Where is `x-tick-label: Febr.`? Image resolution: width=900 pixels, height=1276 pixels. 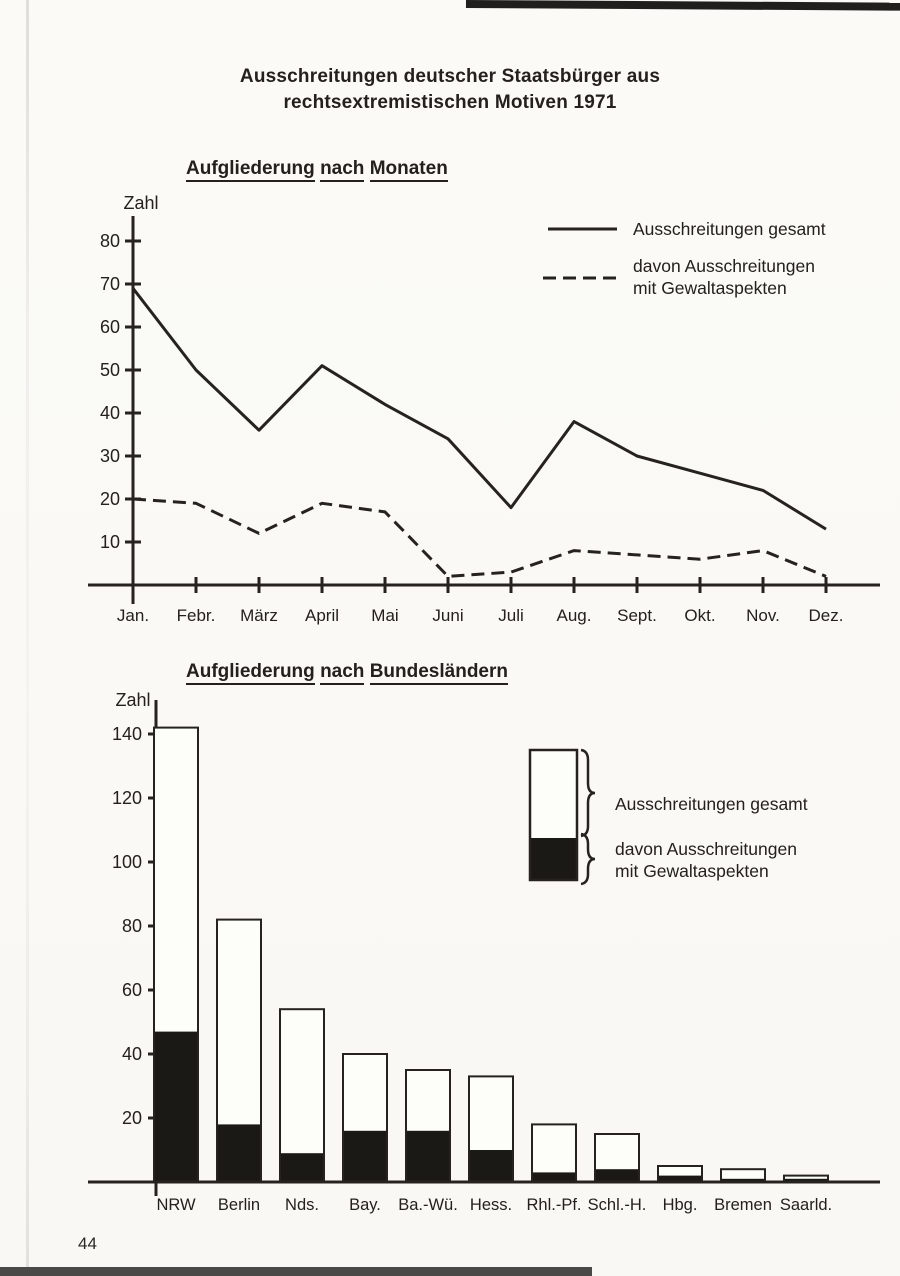
x-tick-label: Febr. is located at coordinates (196, 615).